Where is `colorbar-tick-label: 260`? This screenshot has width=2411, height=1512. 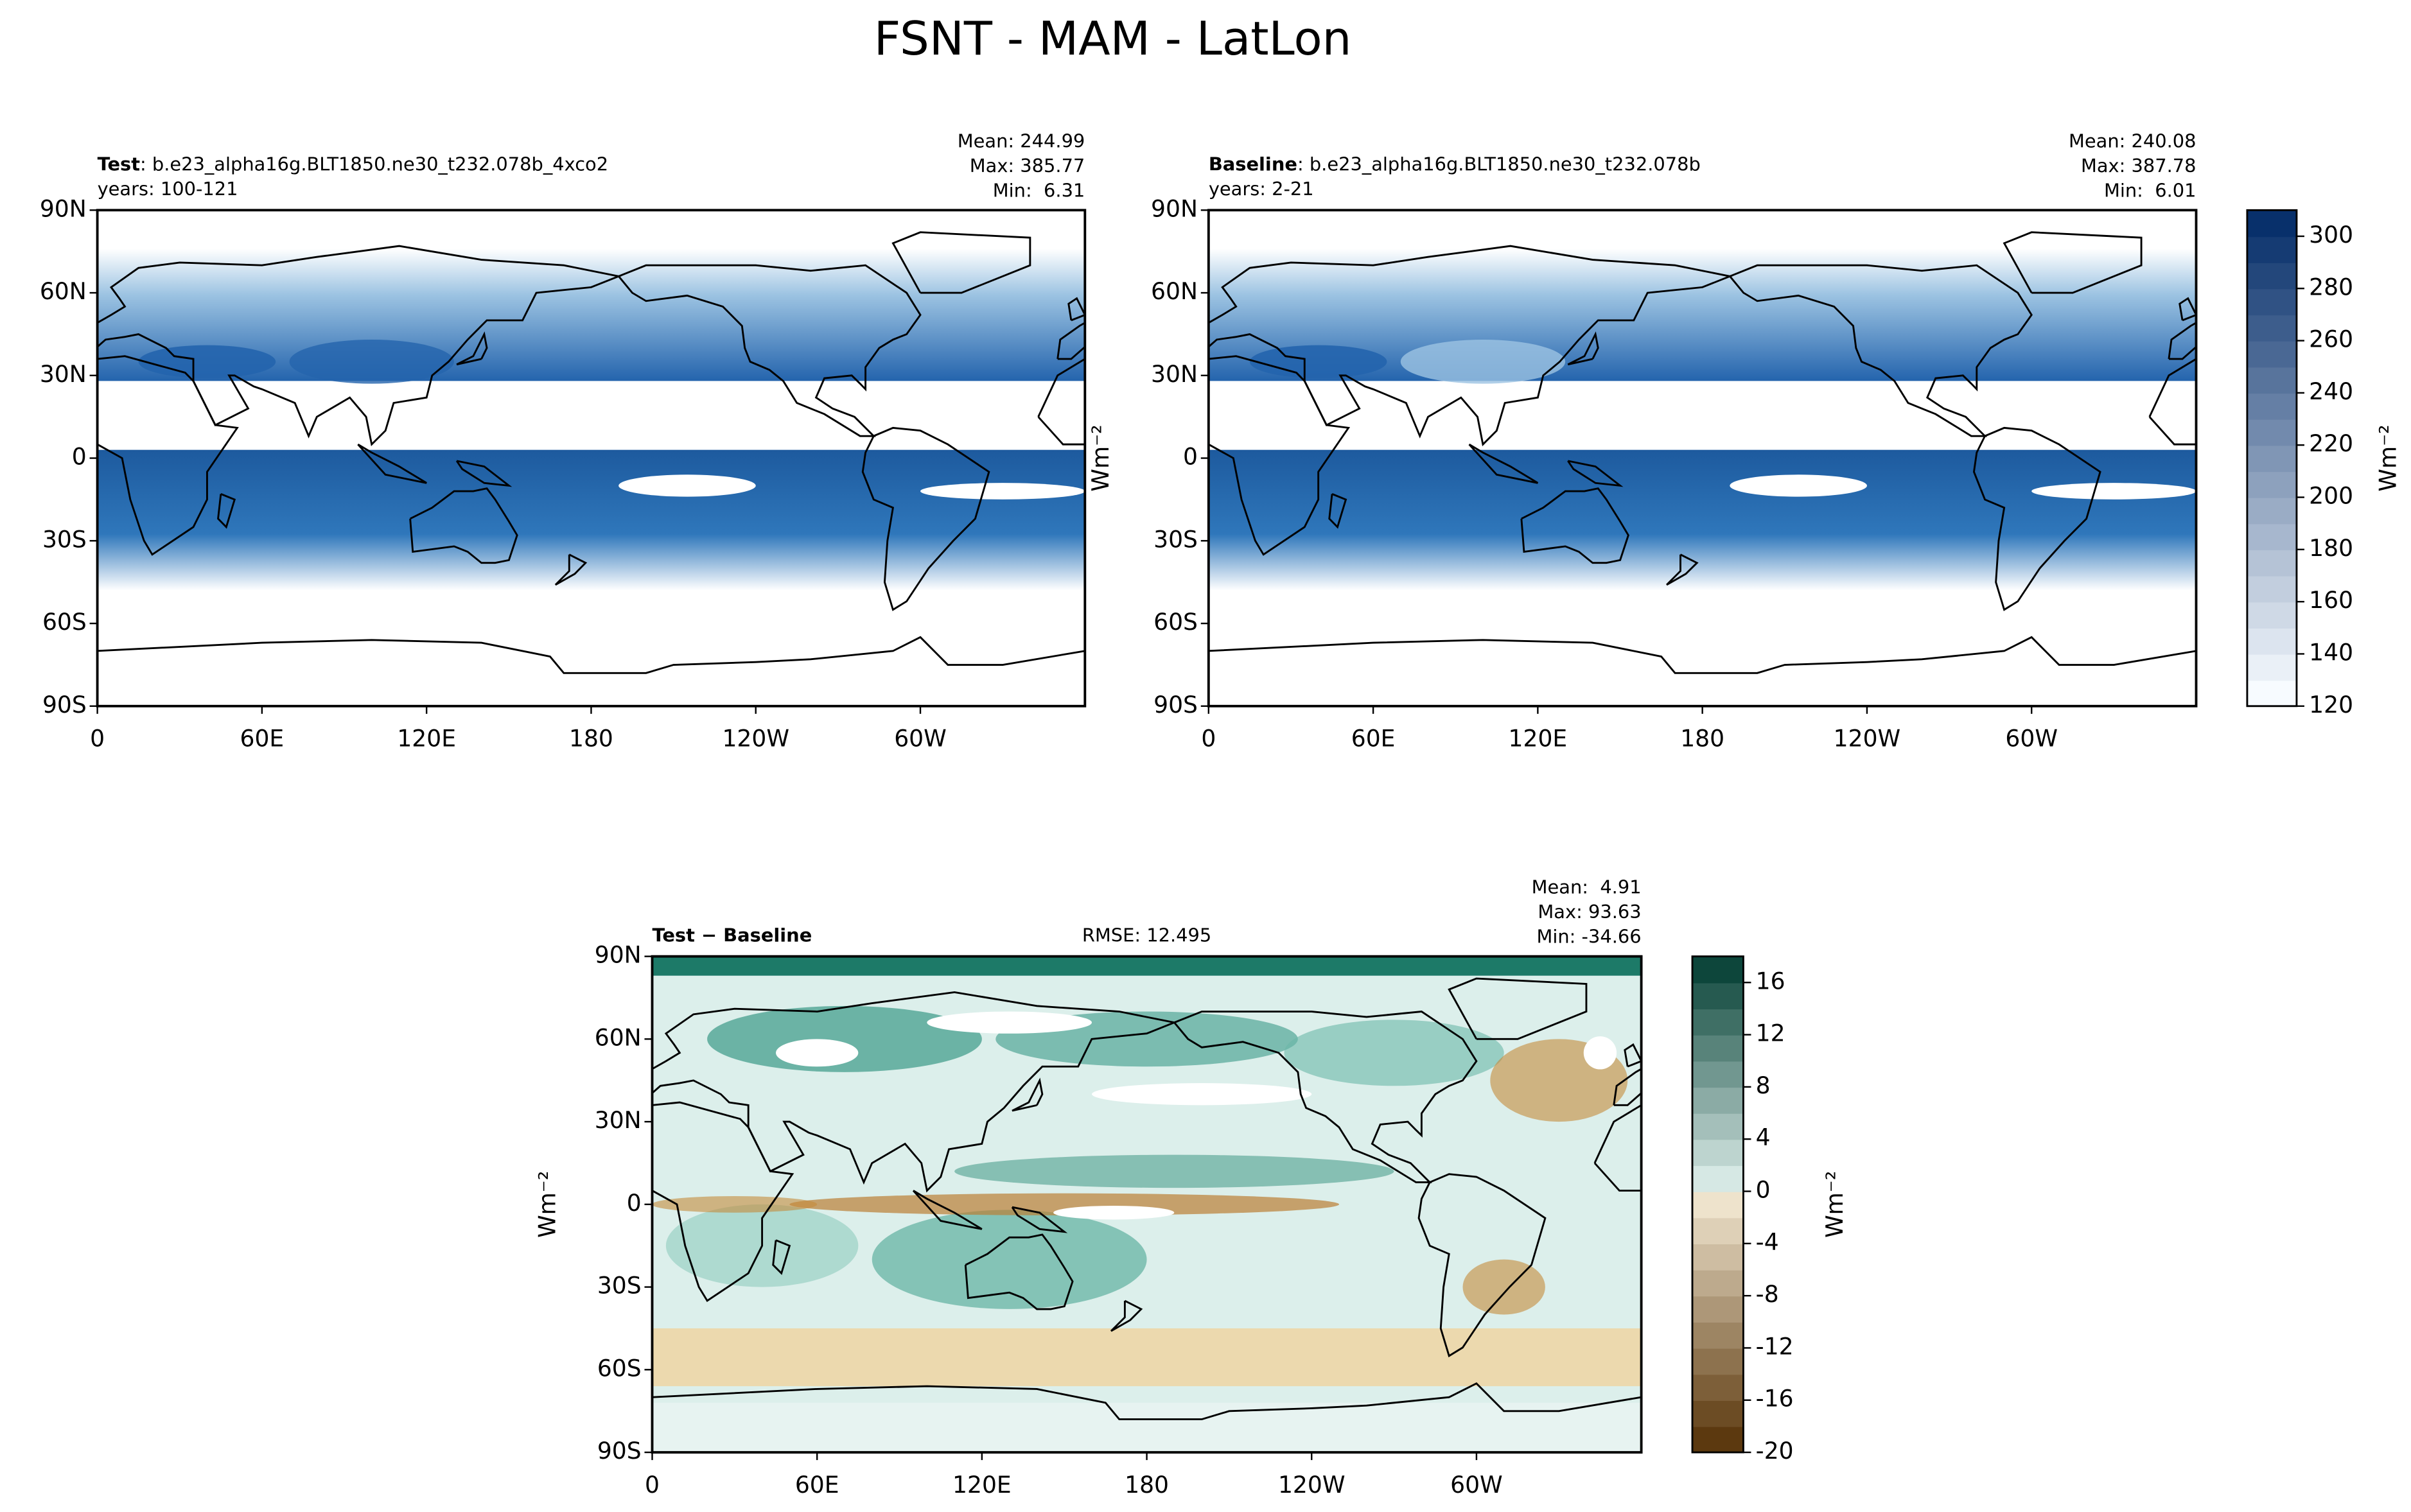
colorbar-tick-label: 260 is located at coordinates (2331, 339).